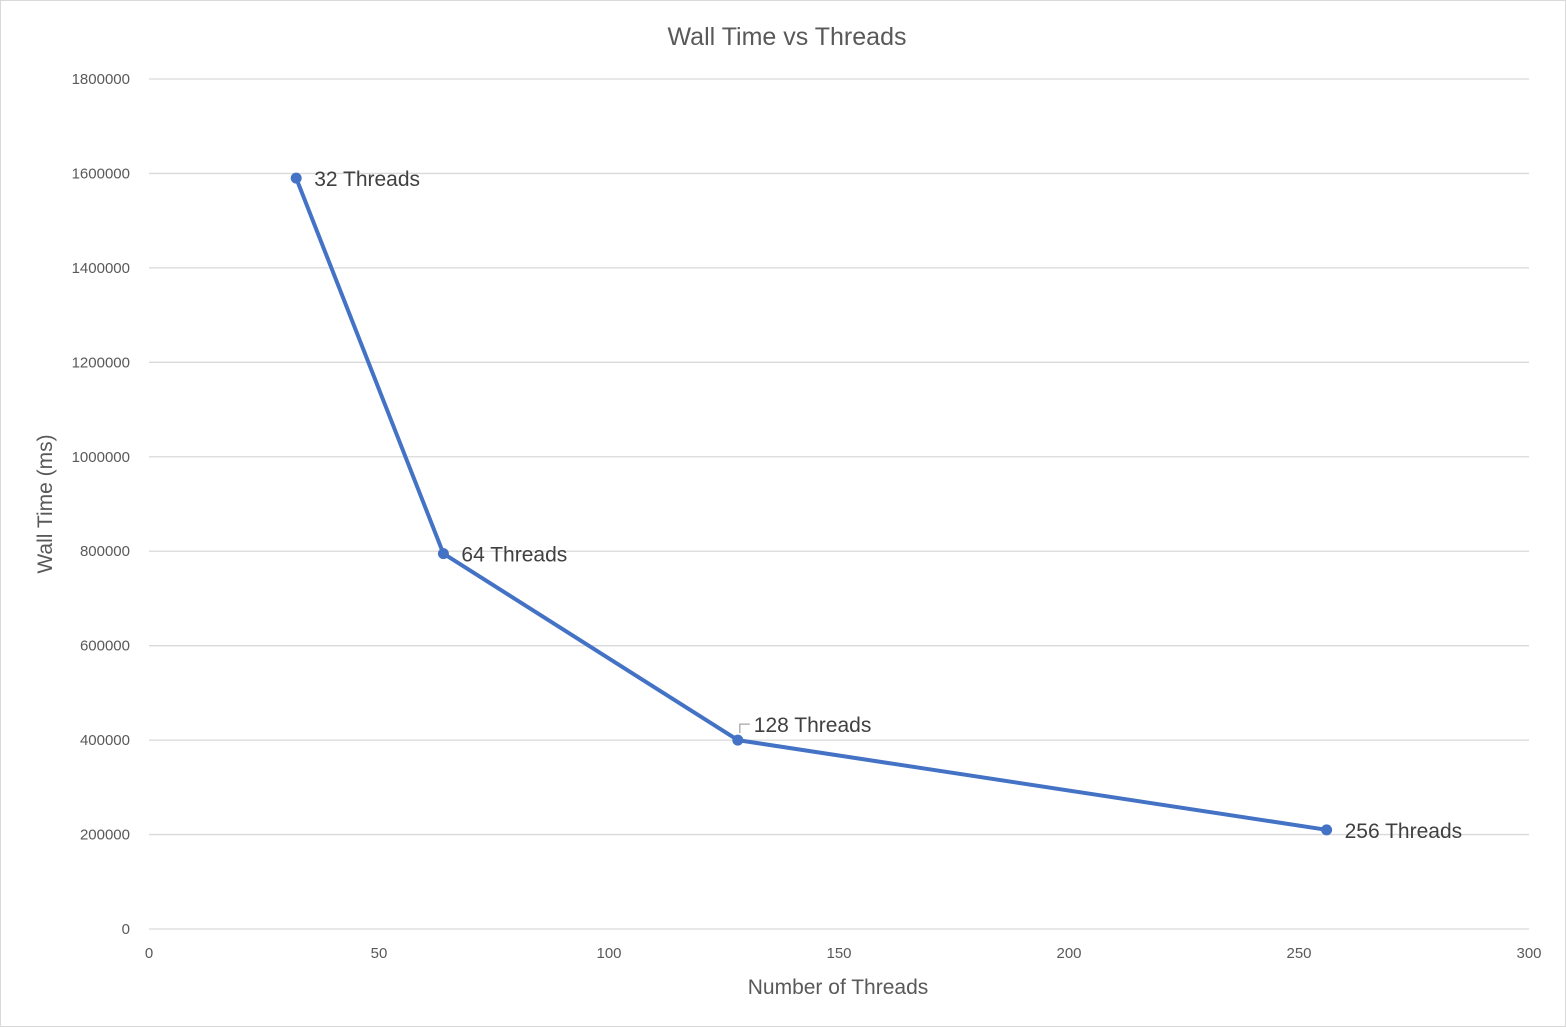  What do you see at coordinates (45, 503) in the screenshot?
I see `y-axis-title: Wall Time (ms)` at bounding box center [45, 503].